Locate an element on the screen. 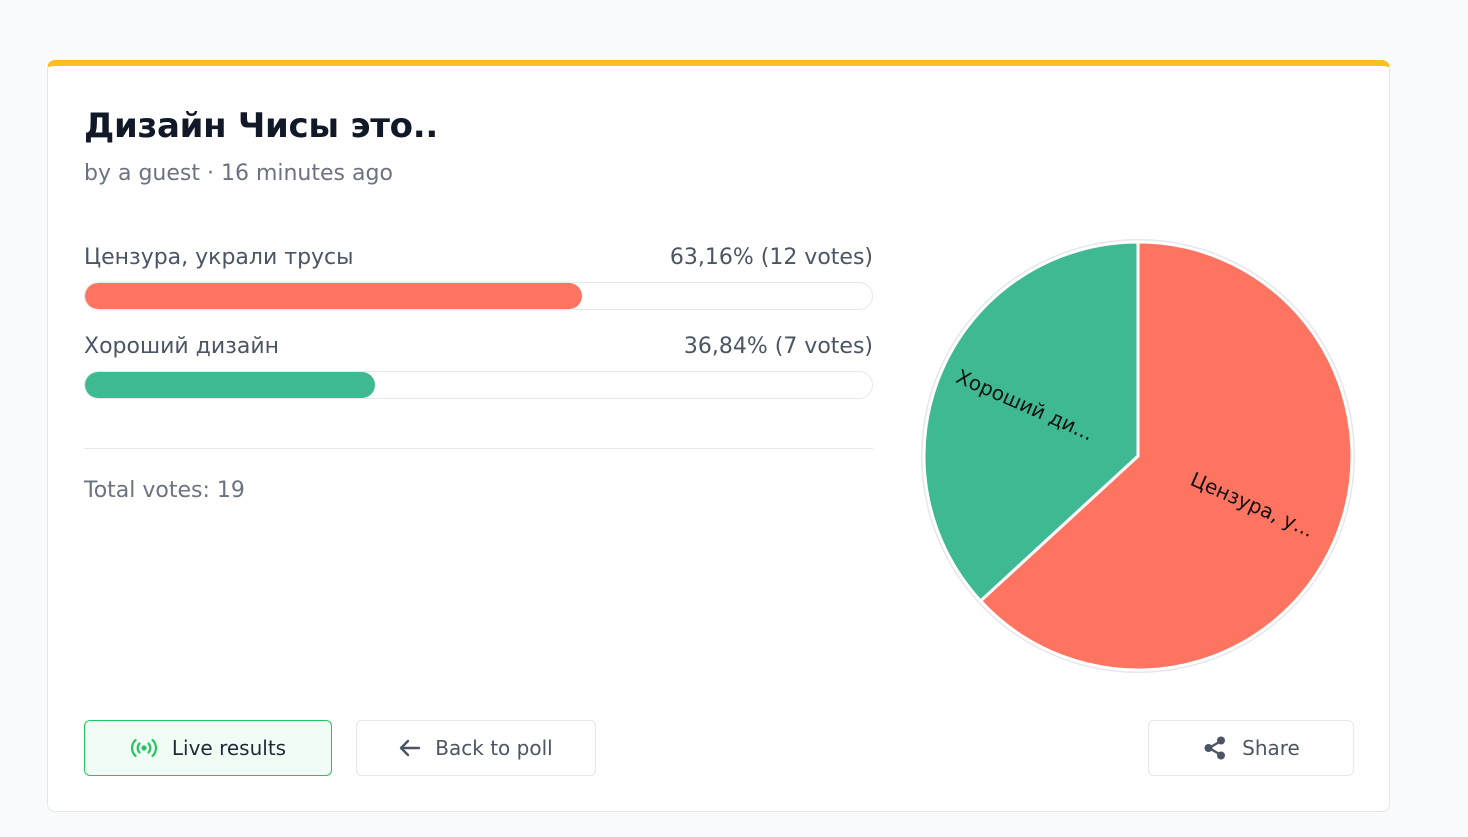 This screenshot has height=837, width=1468. option-label: Цензура, украли трусы is located at coordinates (219, 257).